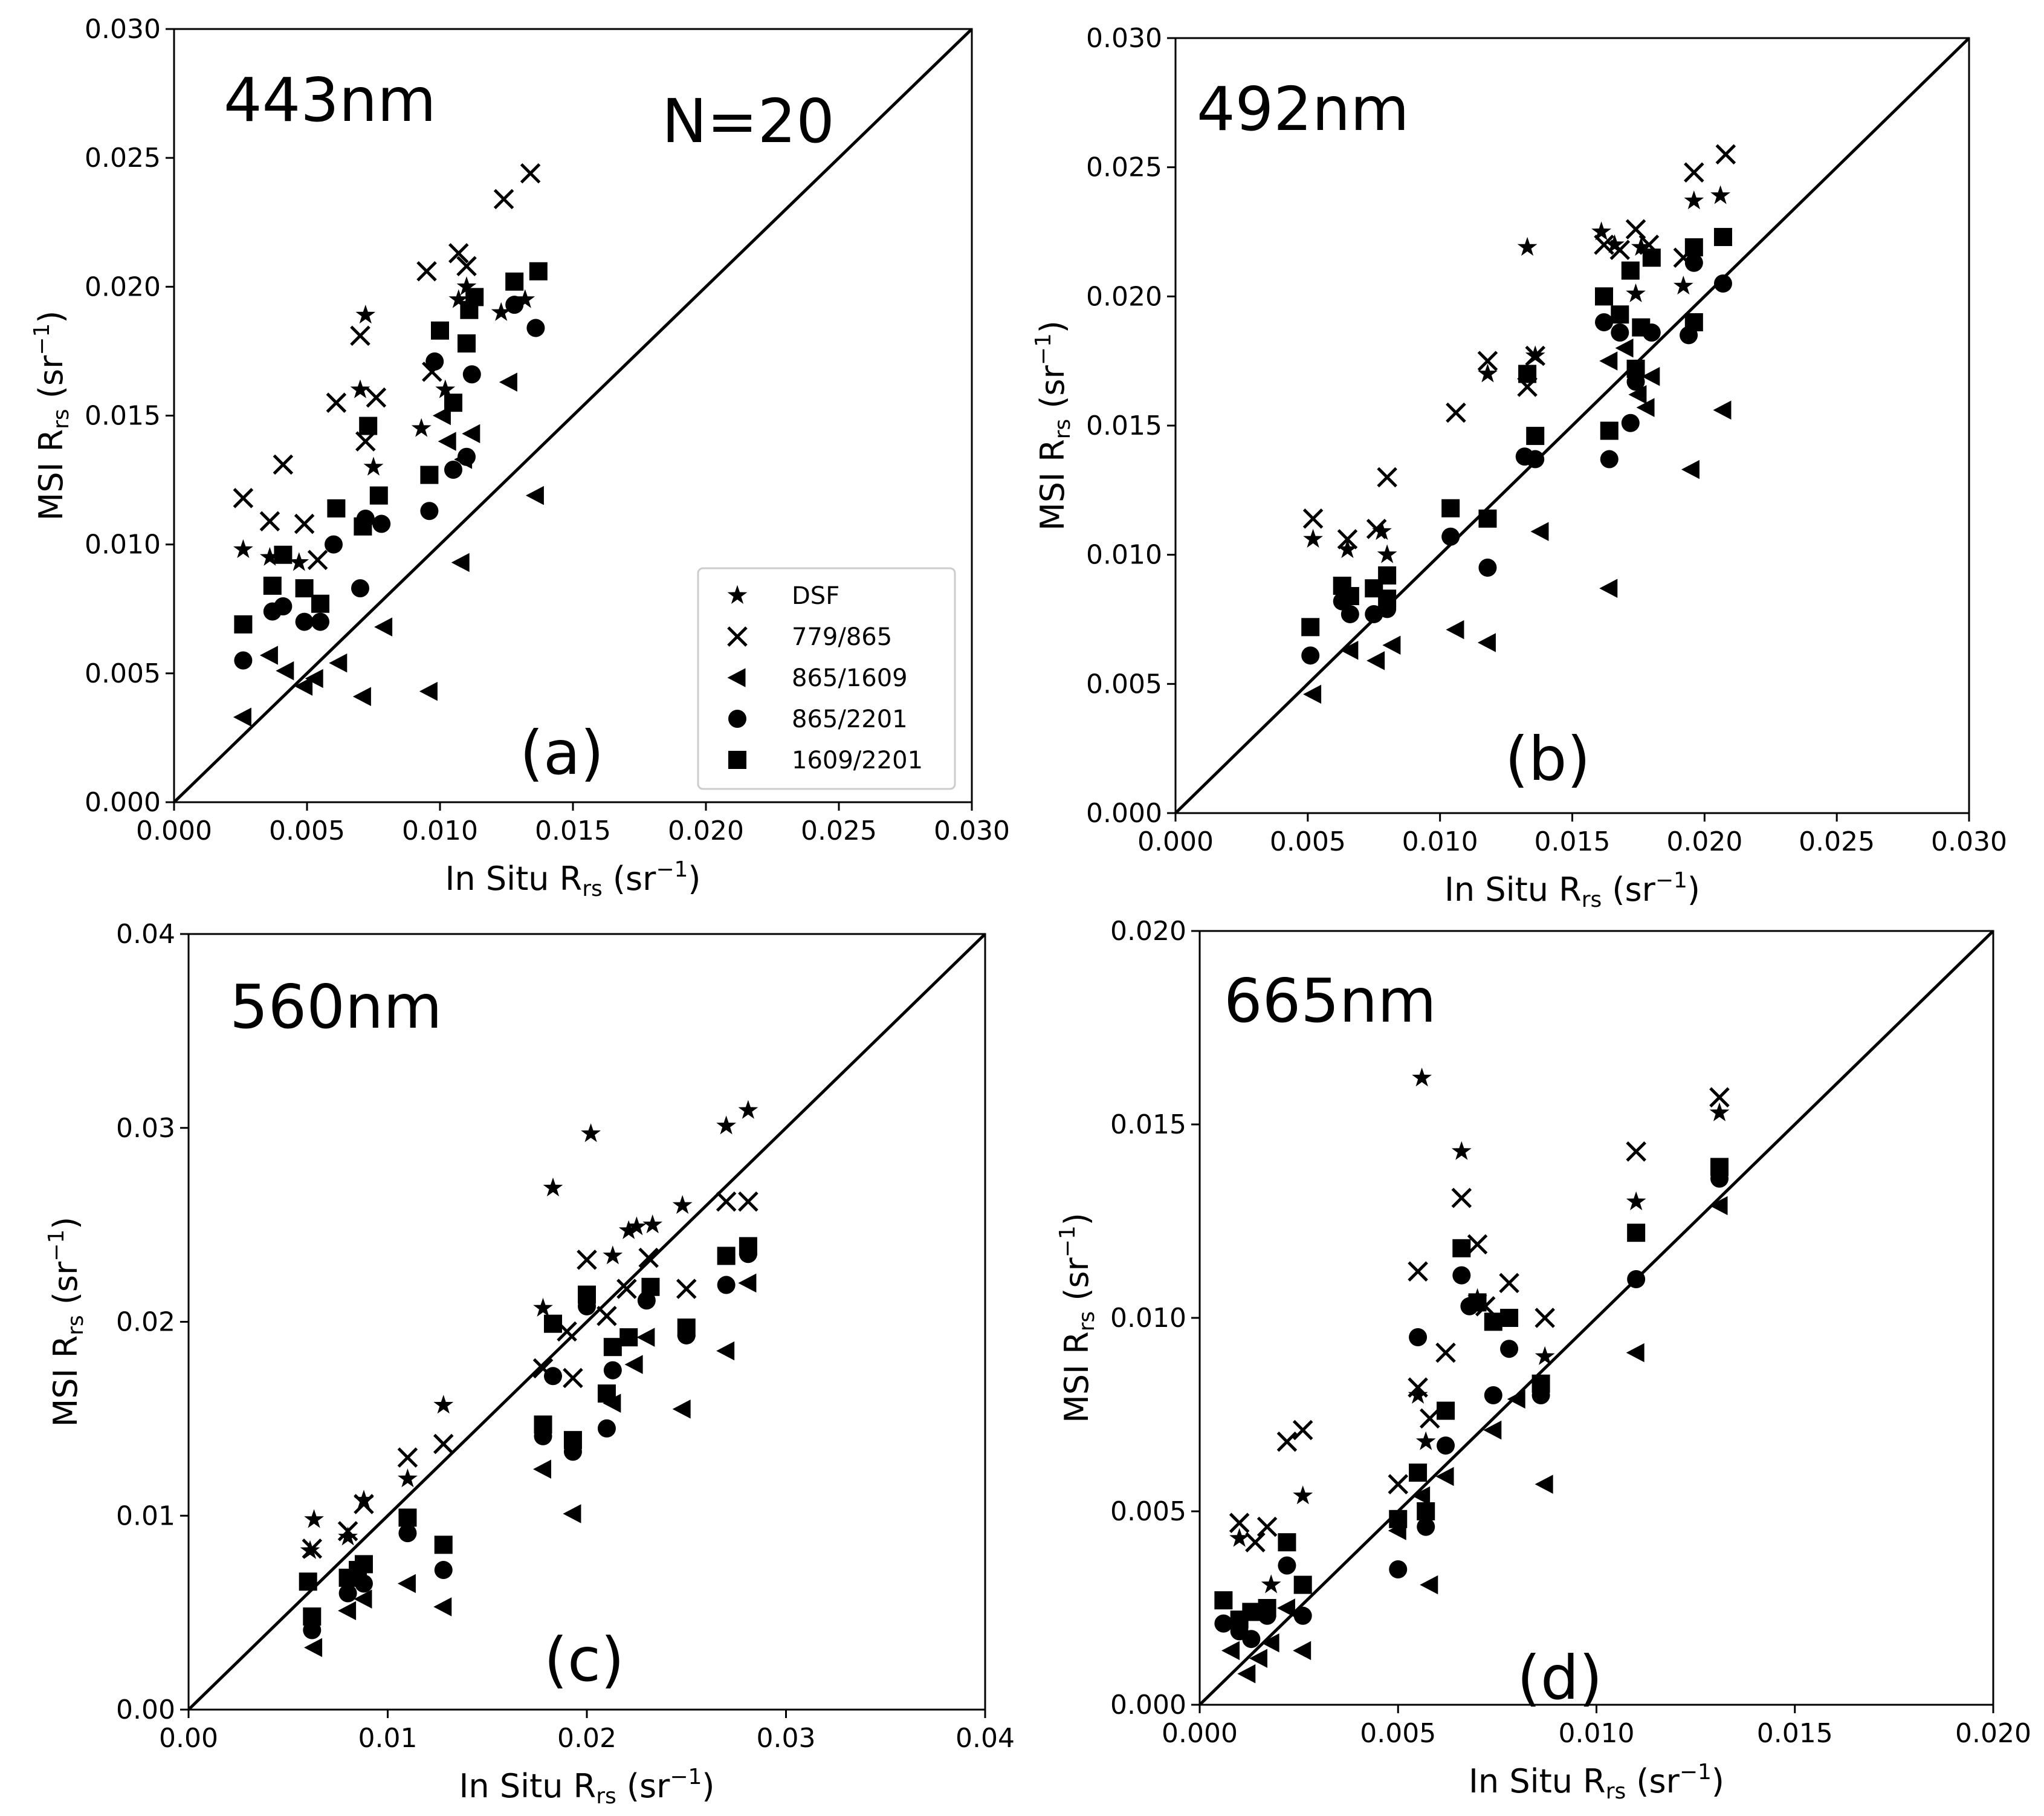 The height and width of the screenshot is (1816, 2044). I want to click on panel-2-x-tick-label: 0.000, so click(1175, 842).